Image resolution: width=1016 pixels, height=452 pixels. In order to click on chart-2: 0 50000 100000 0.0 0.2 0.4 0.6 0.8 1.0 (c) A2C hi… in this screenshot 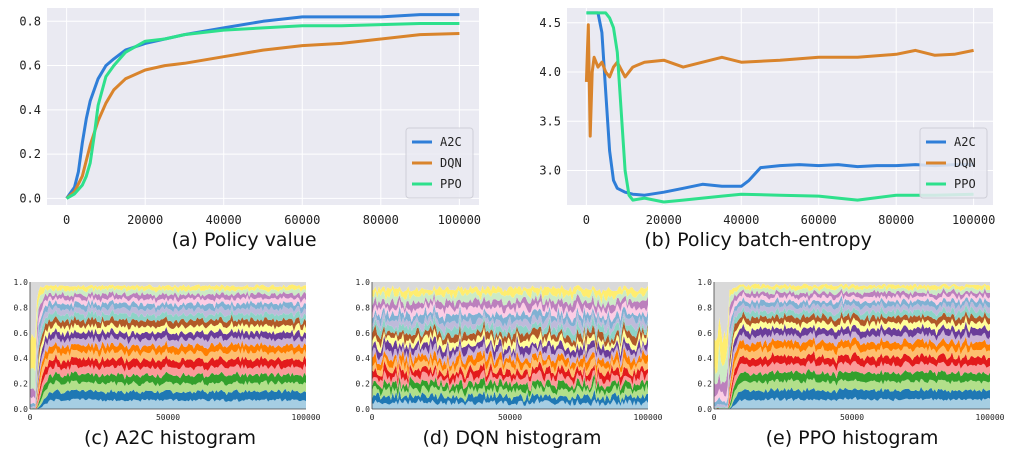, I will do `click(167, 363)`.